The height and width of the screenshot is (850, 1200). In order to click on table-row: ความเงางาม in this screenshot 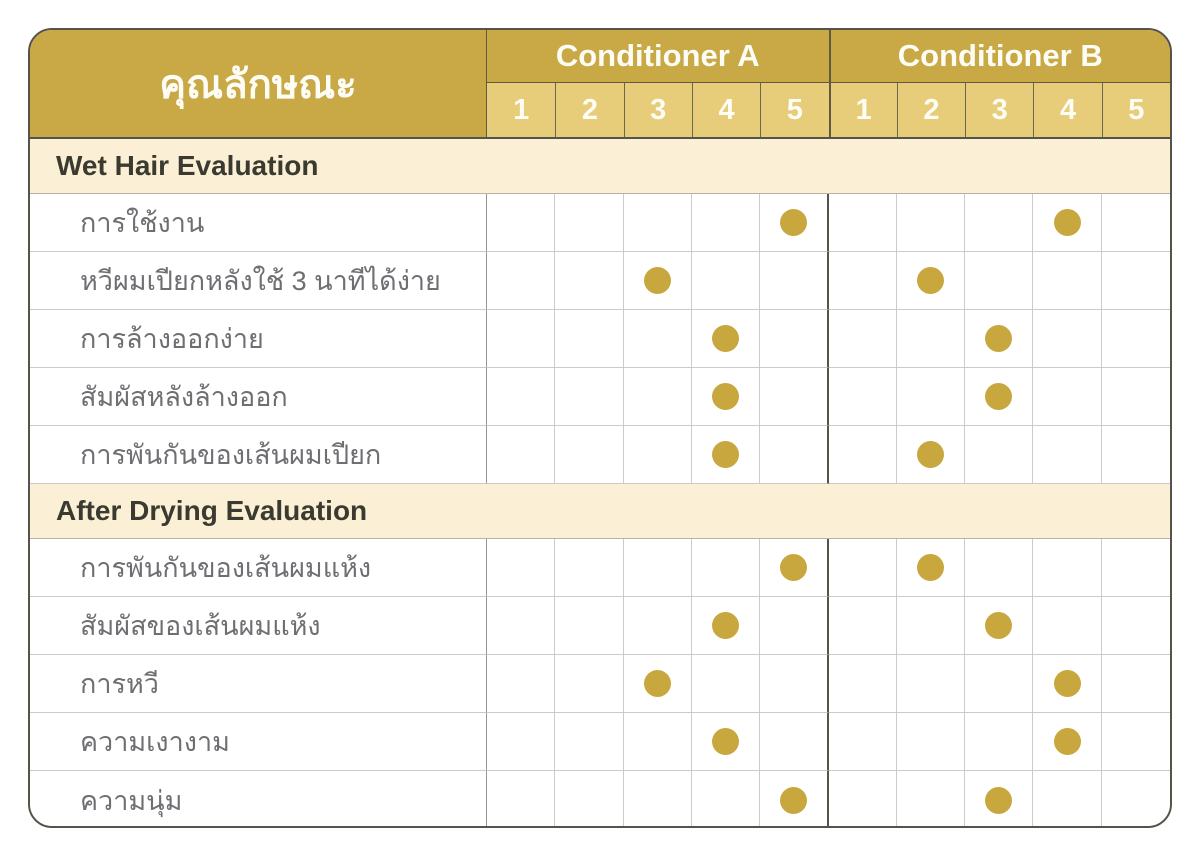, I will do `click(600, 742)`.